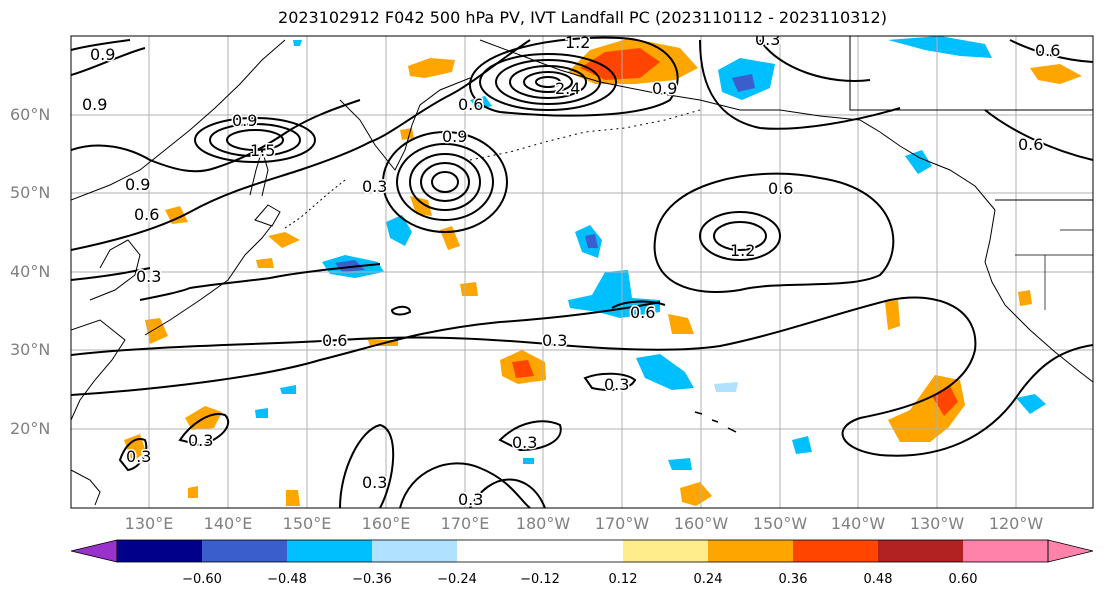 Image resolution: width=1105 pixels, height=601 pixels. Describe the element at coordinates (567, 88) in the screenshot. I see `contour-label: 2.4` at that location.